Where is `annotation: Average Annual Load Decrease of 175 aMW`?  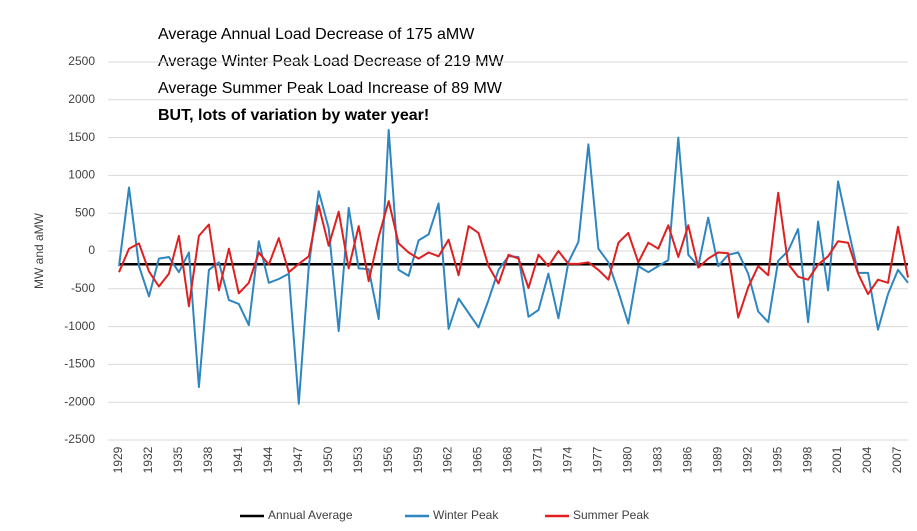
annotation: Average Annual Load Decrease of 175 aMW is located at coordinates (316, 34).